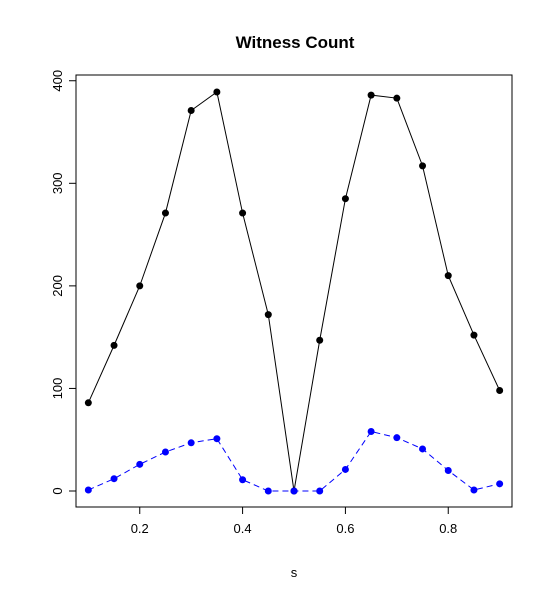  What do you see at coordinates (294, 572) in the screenshot?
I see `x-axis-label: s` at bounding box center [294, 572].